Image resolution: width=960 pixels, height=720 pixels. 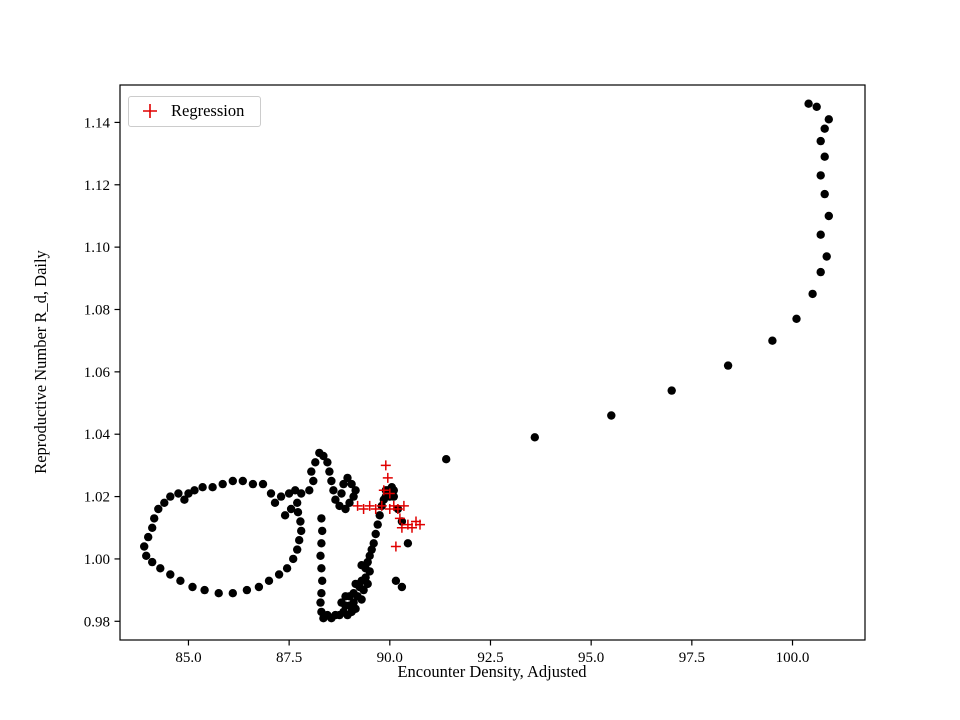 What do you see at coordinates (490, 658) in the screenshot?
I see `svg-text: 92.5` at bounding box center [490, 658].